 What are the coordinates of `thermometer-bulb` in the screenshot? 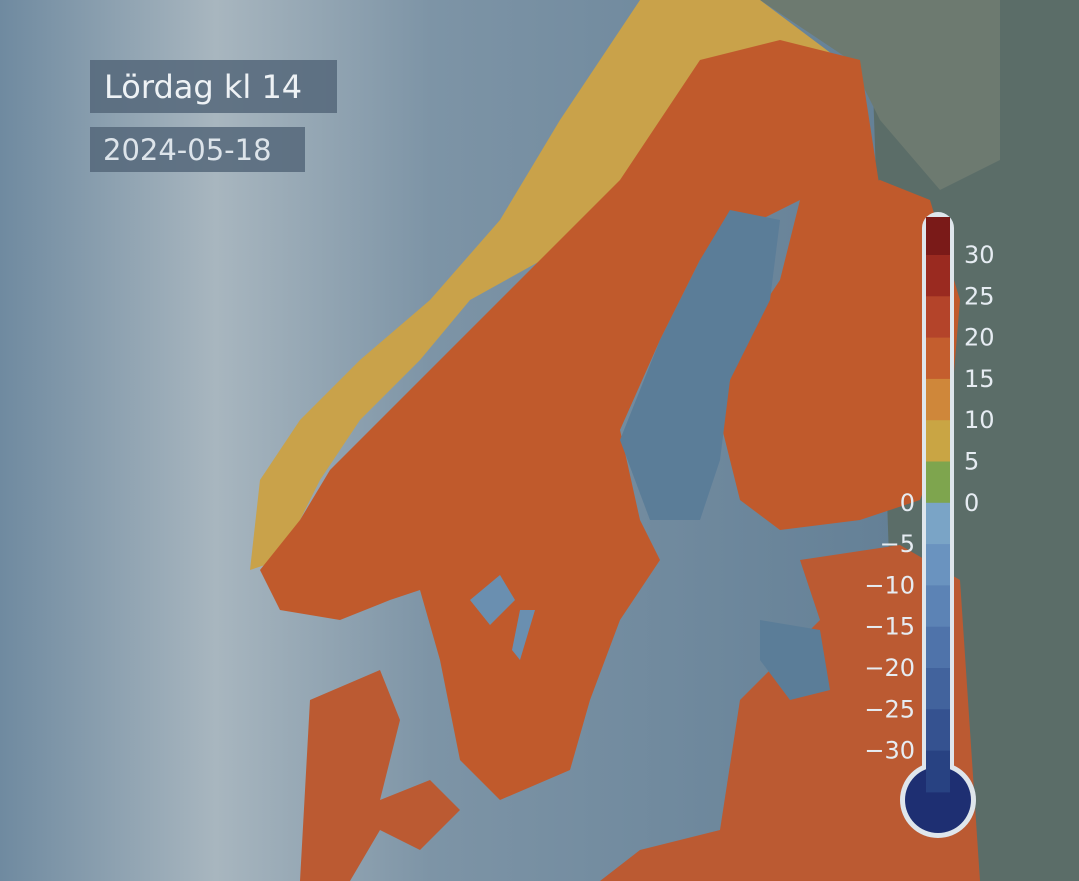 It's located at (938, 800).